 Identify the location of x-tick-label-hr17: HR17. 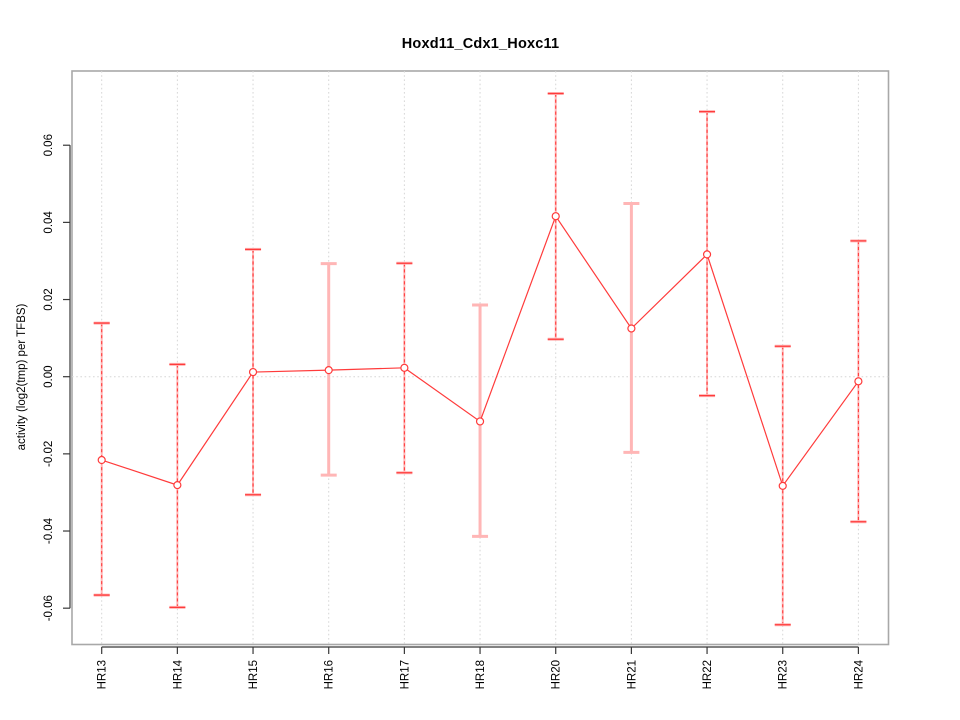
(405, 674).